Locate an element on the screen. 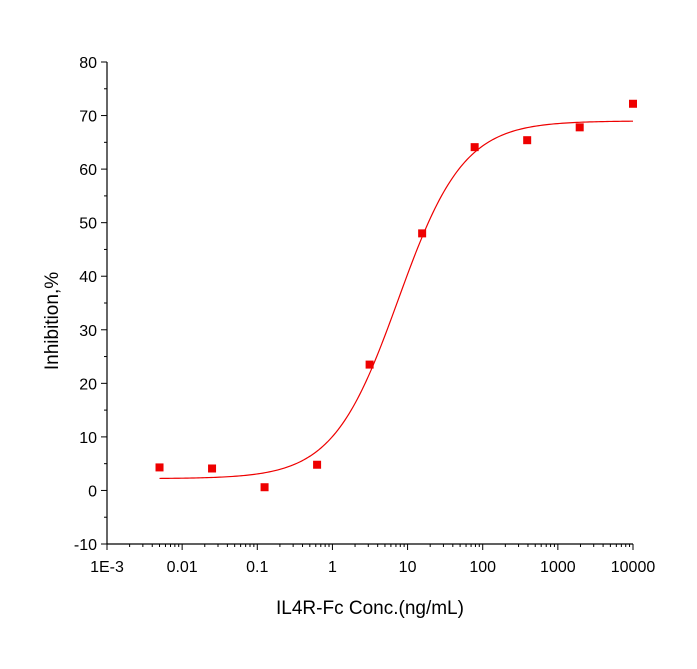 This screenshot has width=697, height=669. y-axis-title: Inhibition,% is located at coordinates (52, 321).